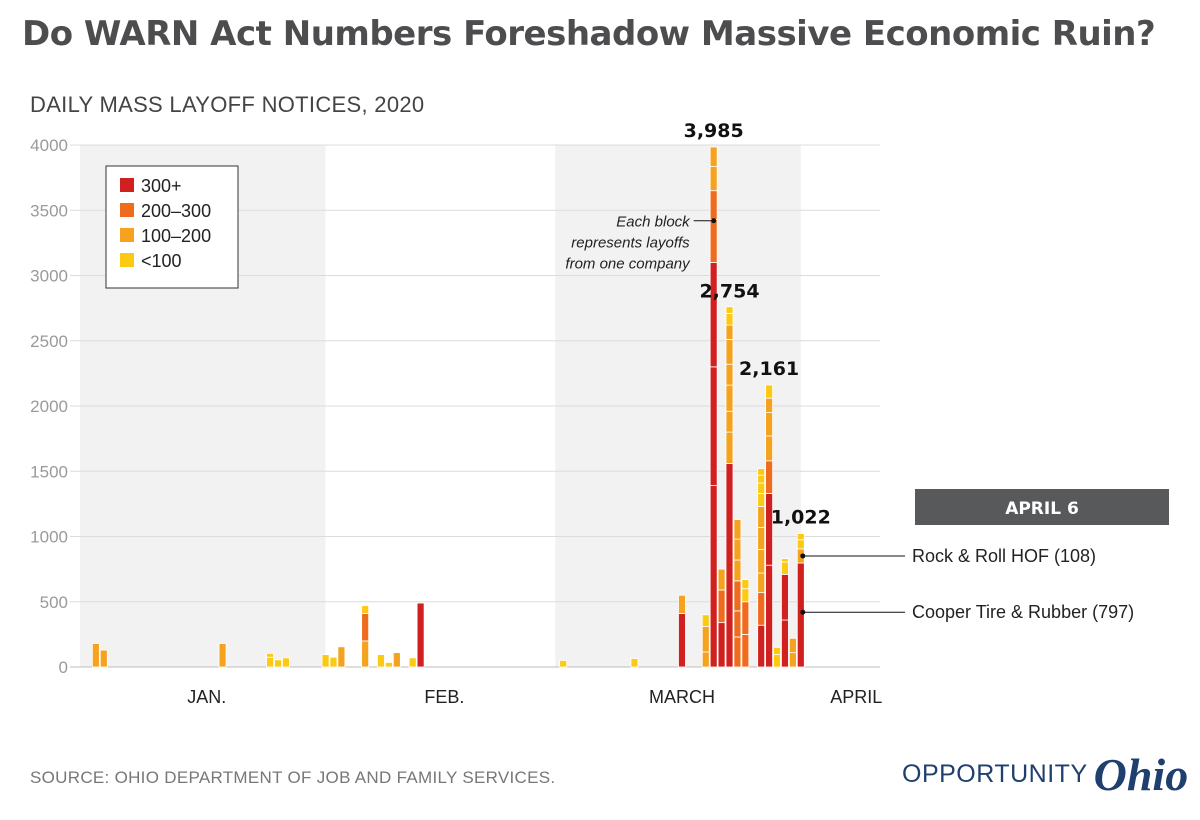 The width and height of the screenshot is (1200, 820). Describe the element at coordinates (176, 236) in the screenshot. I see `legend-label: 100–200` at that location.